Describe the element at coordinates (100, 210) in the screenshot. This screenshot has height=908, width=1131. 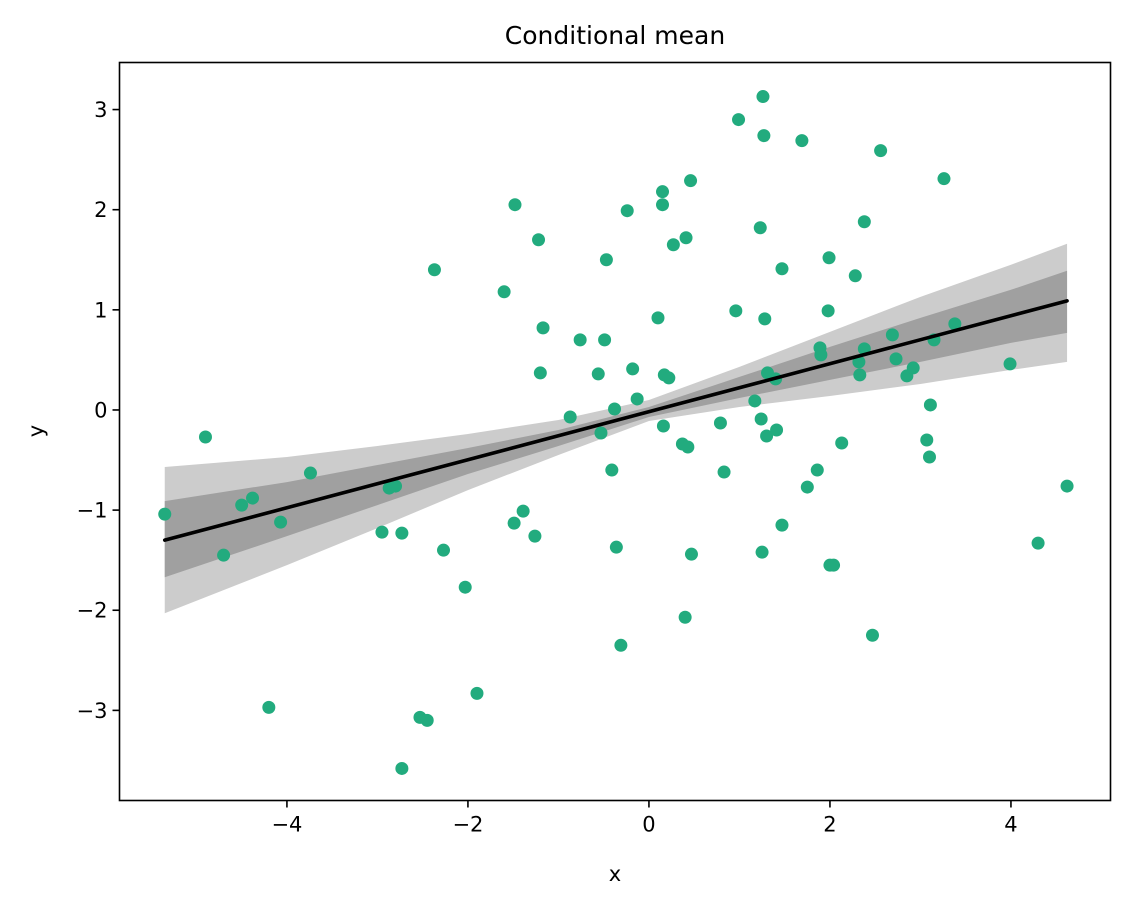
I see `y-tick-label: 2` at that location.